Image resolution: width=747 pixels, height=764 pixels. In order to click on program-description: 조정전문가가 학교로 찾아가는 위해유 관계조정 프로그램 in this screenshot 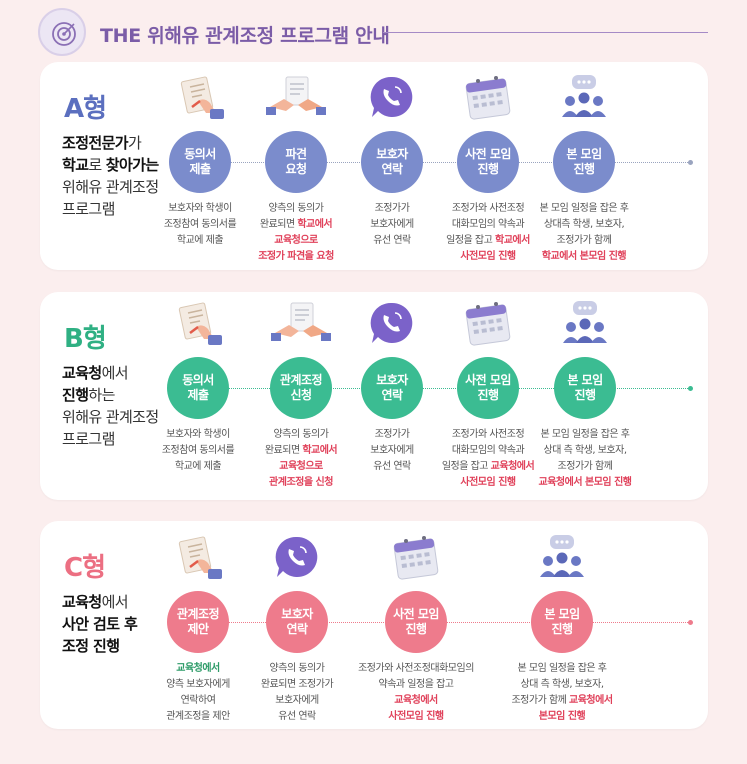, I will do `click(110, 176)`.